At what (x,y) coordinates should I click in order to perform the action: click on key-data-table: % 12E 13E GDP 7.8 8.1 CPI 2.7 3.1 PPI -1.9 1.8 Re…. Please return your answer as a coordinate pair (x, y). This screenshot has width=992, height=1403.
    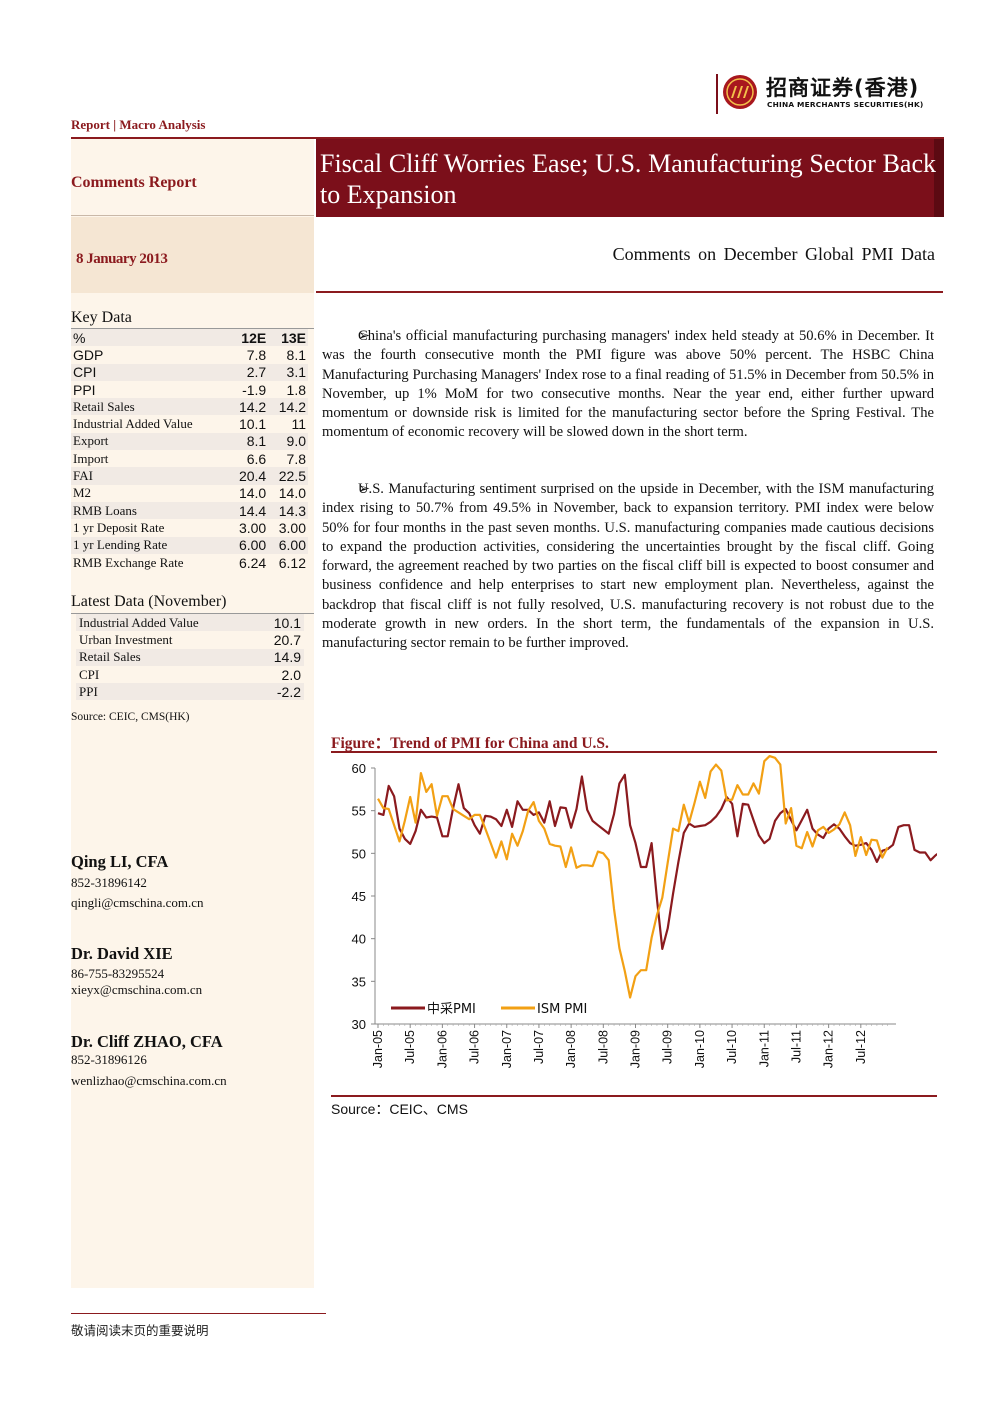
    Looking at the image, I should click on (189, 450).